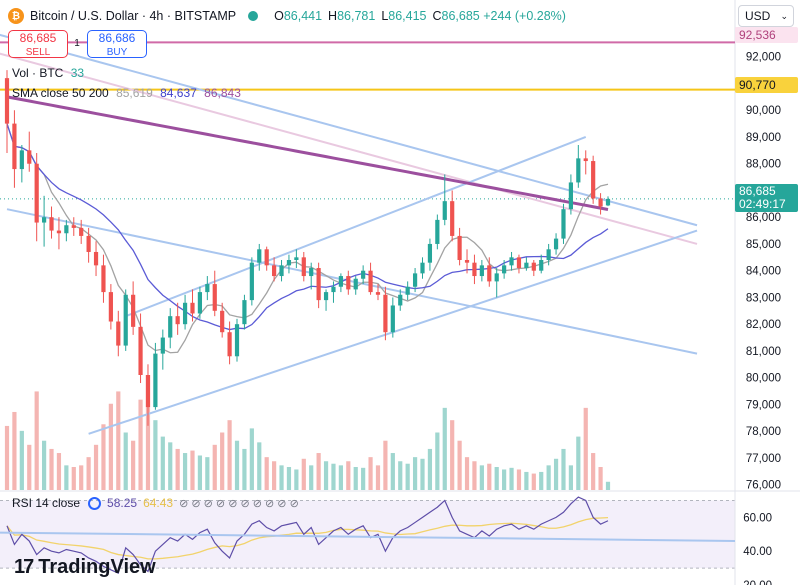  Describe the element at coordinates (766, 16) in the screenshot. I see `currency-select: USD ⌄` at that location.